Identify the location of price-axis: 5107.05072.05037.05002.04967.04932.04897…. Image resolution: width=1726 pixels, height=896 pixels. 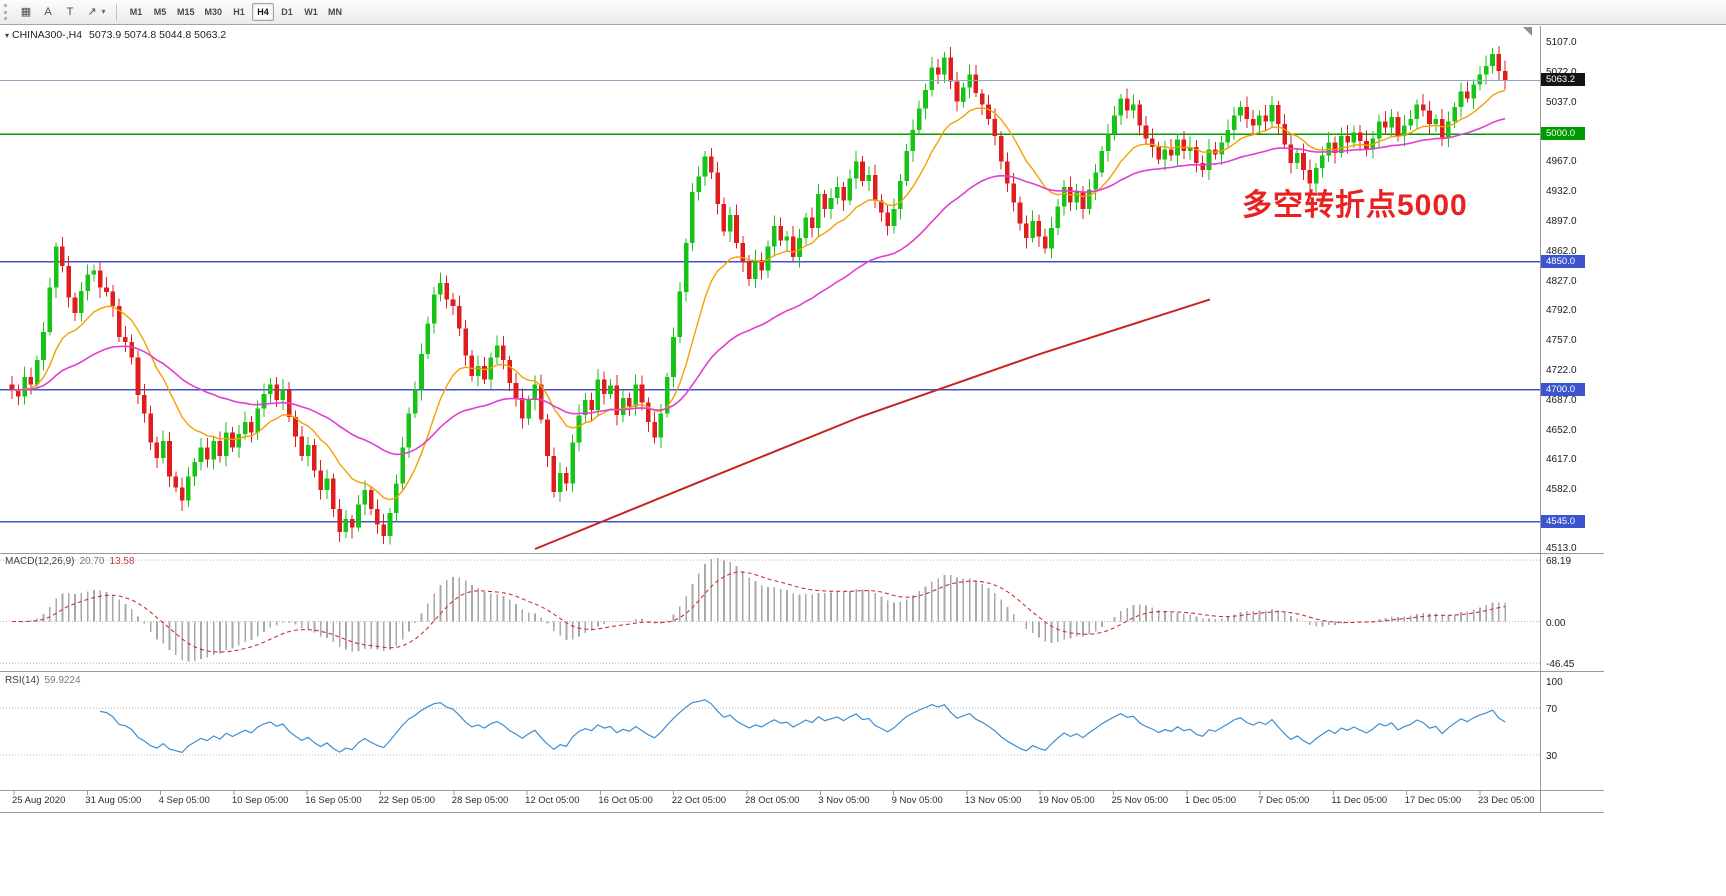
(1576, 419).